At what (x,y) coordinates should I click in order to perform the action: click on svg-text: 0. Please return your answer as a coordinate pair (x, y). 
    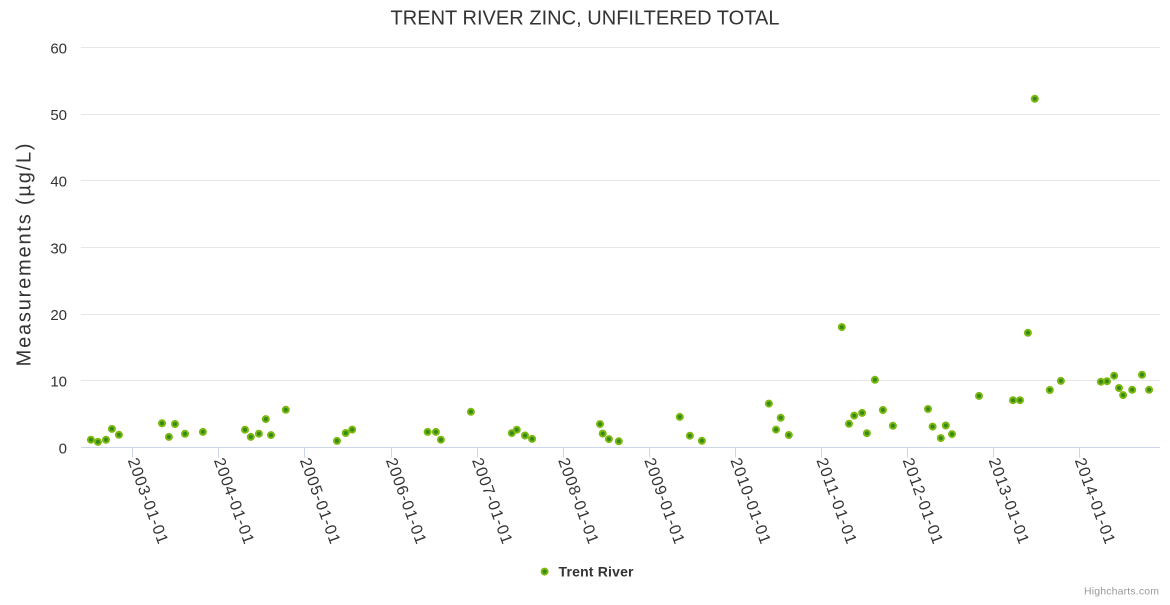
    Looking at the image, I should click on (63, 448).